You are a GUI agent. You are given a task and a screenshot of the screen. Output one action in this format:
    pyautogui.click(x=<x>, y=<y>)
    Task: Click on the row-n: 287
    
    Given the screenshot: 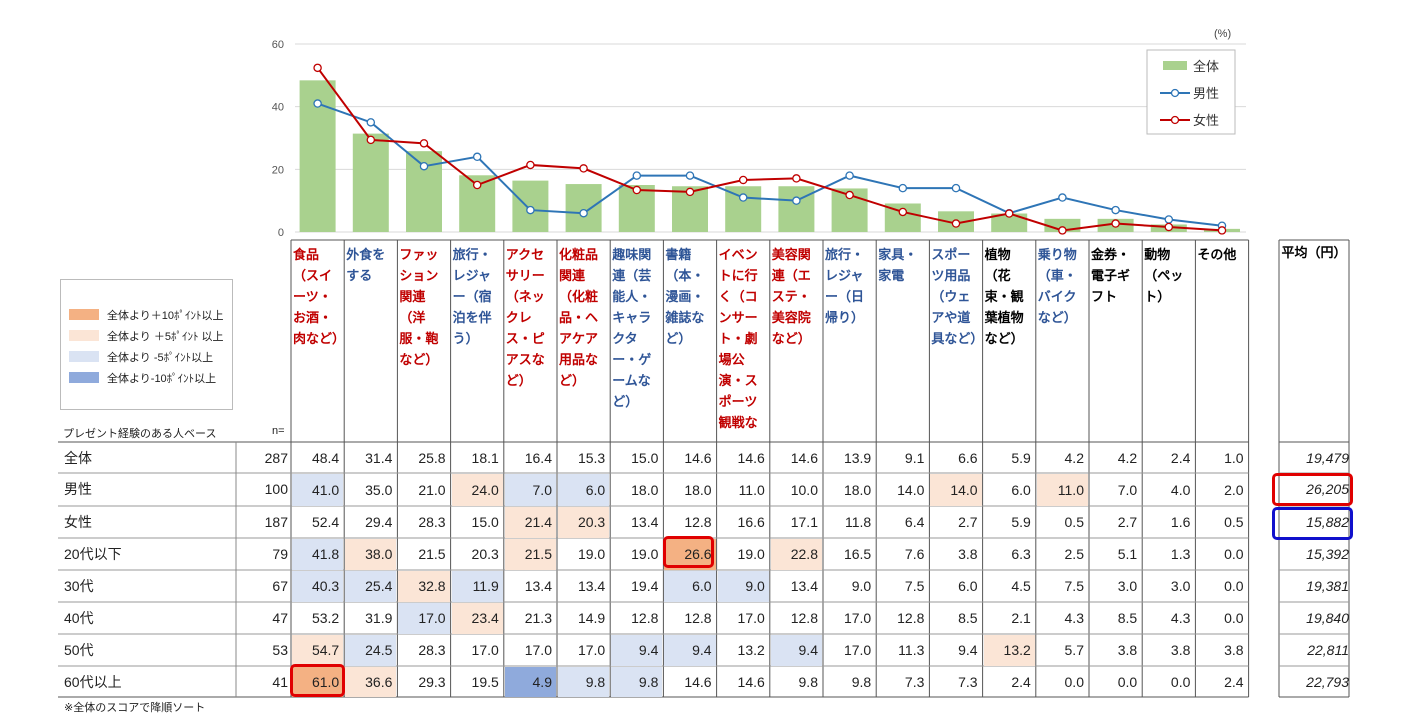 What is the action you would take?
    pyautogui.click(x=276, y=458)
    